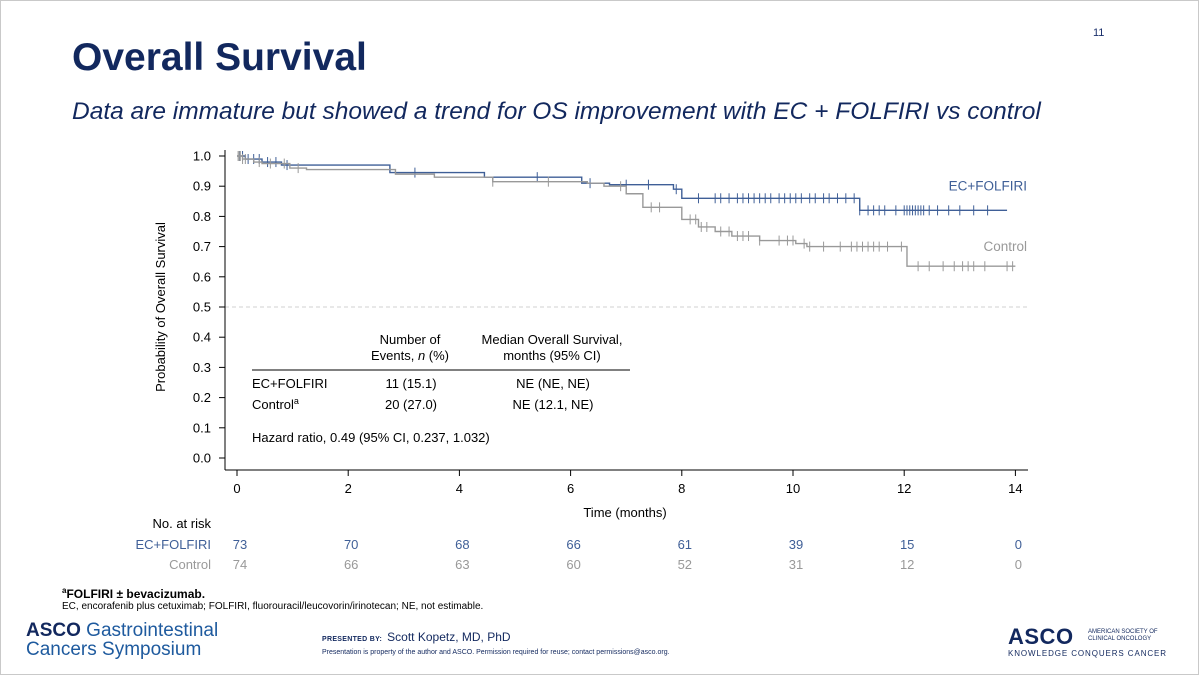  Describe the element at coordinates (681, 488) in the screenshot. I see `x-tick-label: 8` at that location.